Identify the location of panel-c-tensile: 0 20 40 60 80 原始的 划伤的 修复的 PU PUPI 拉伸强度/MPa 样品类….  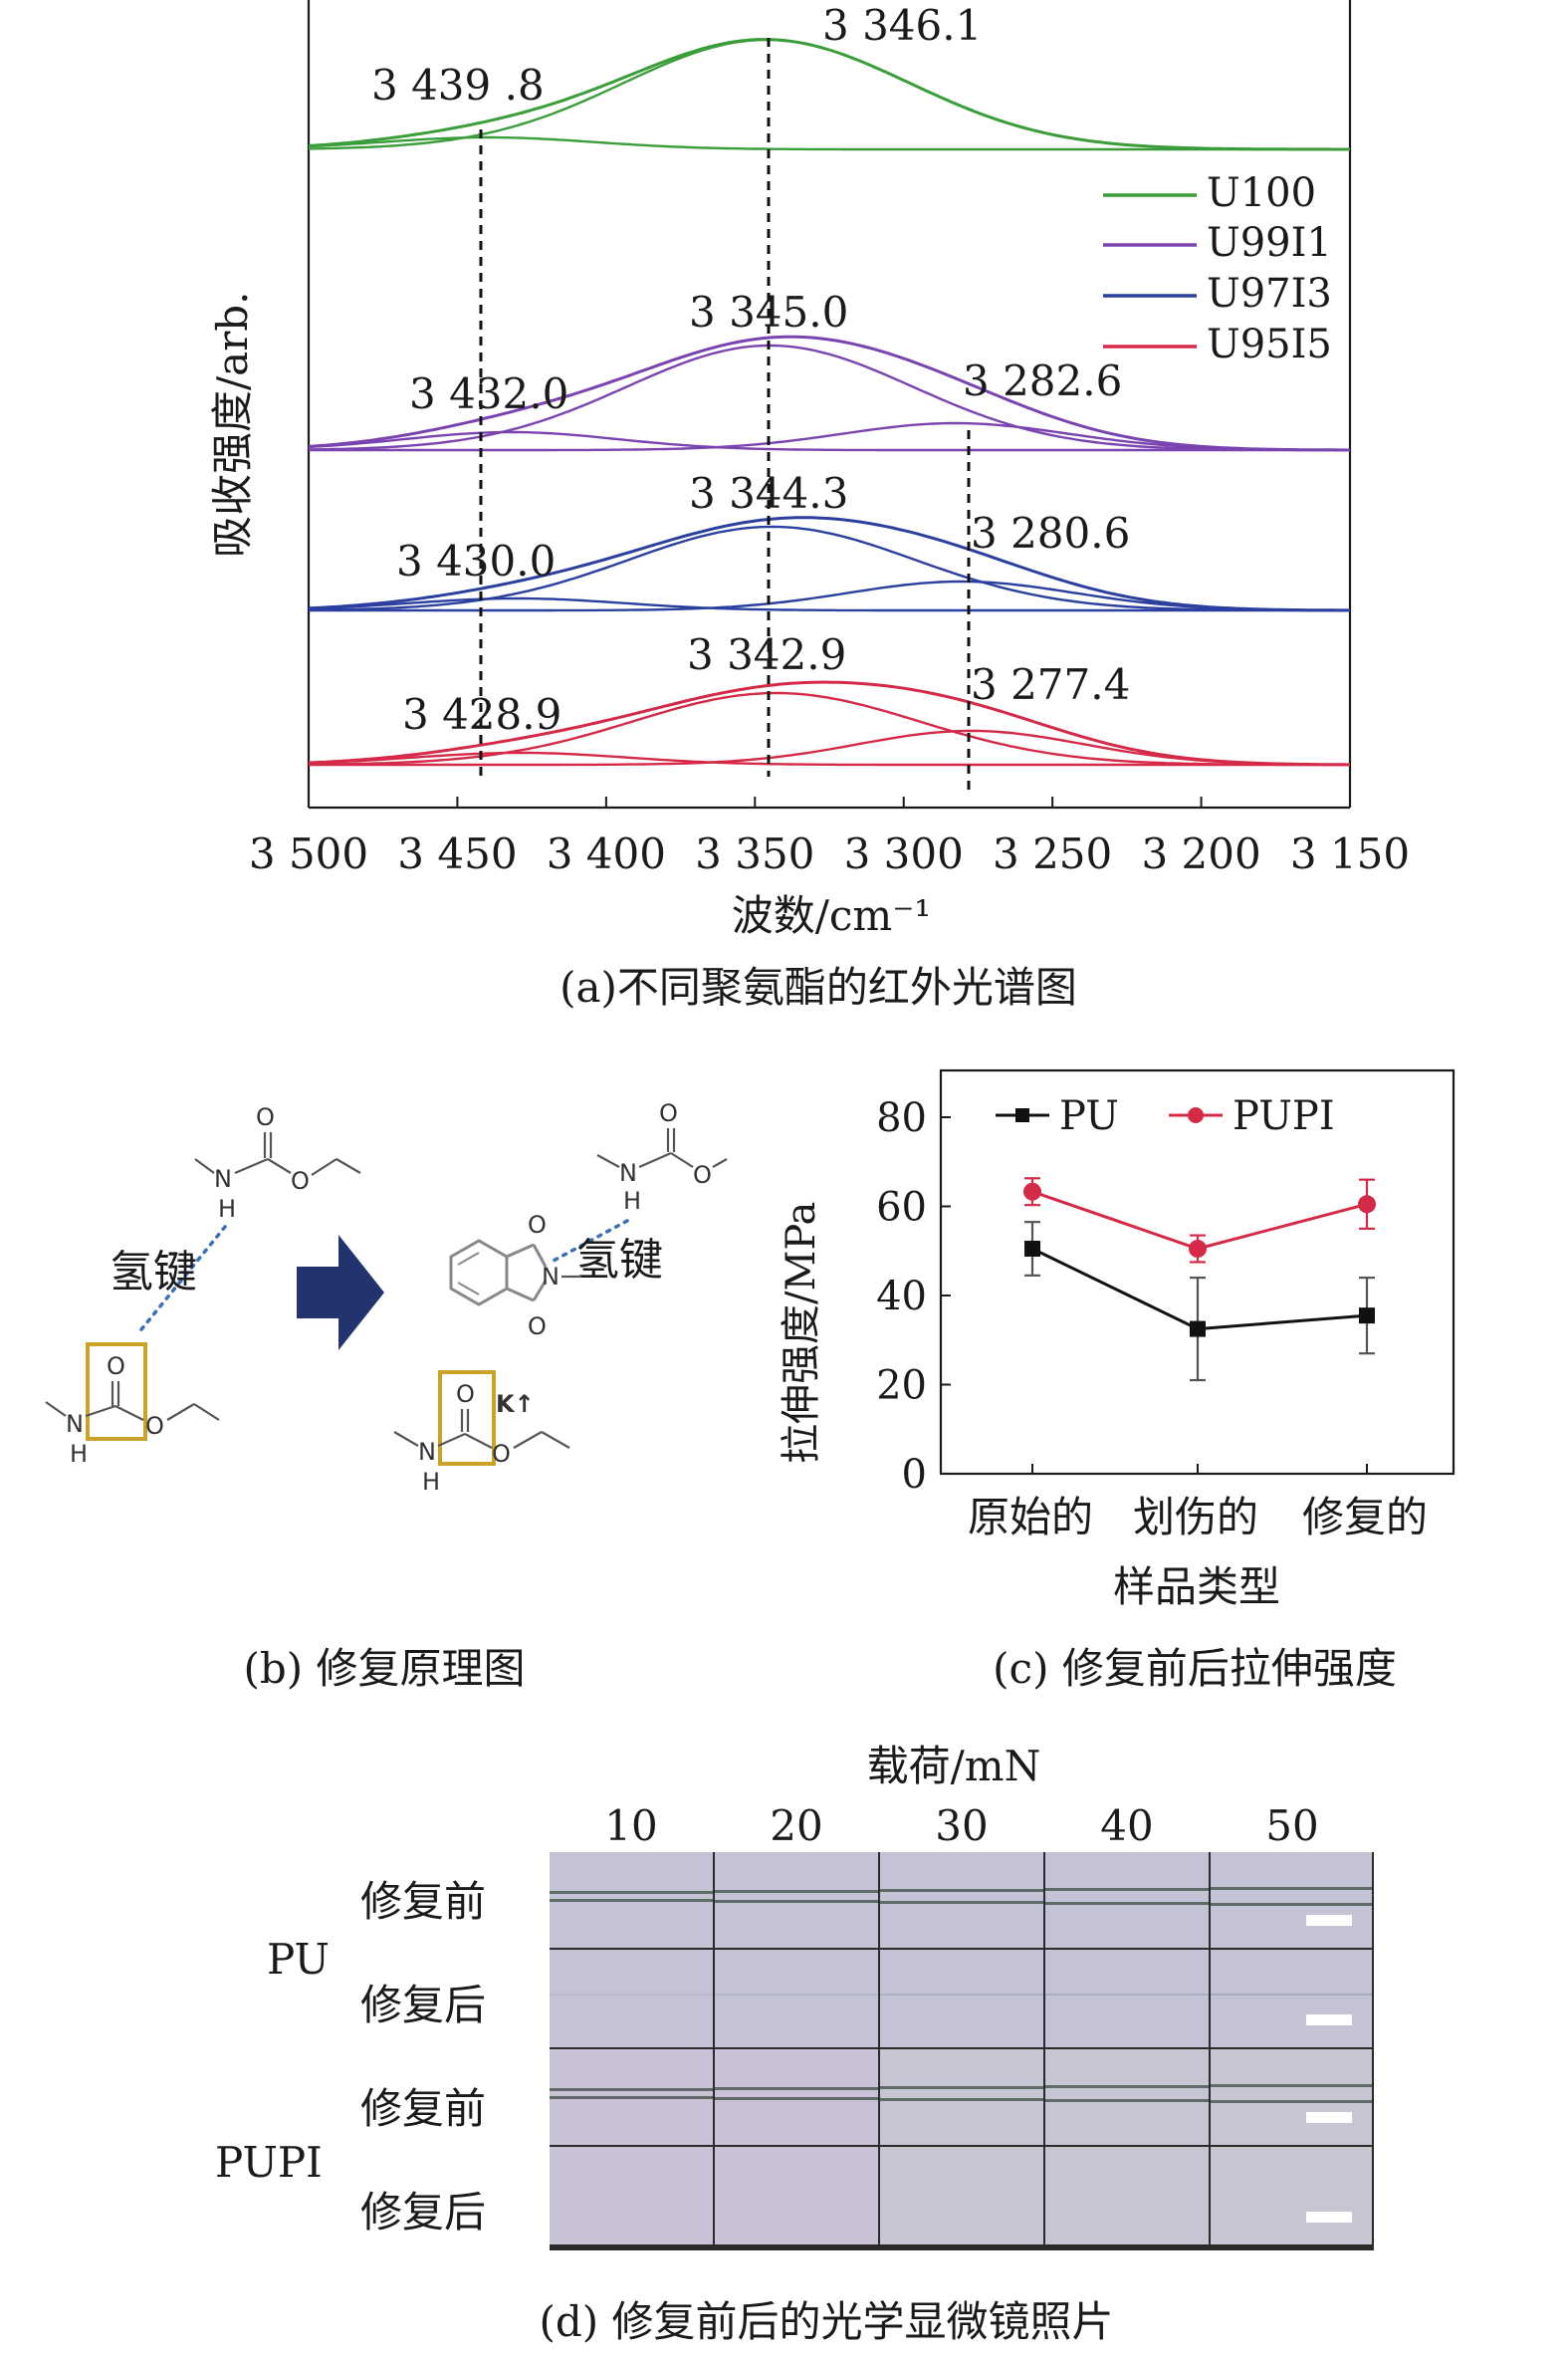
(1118, 1380).